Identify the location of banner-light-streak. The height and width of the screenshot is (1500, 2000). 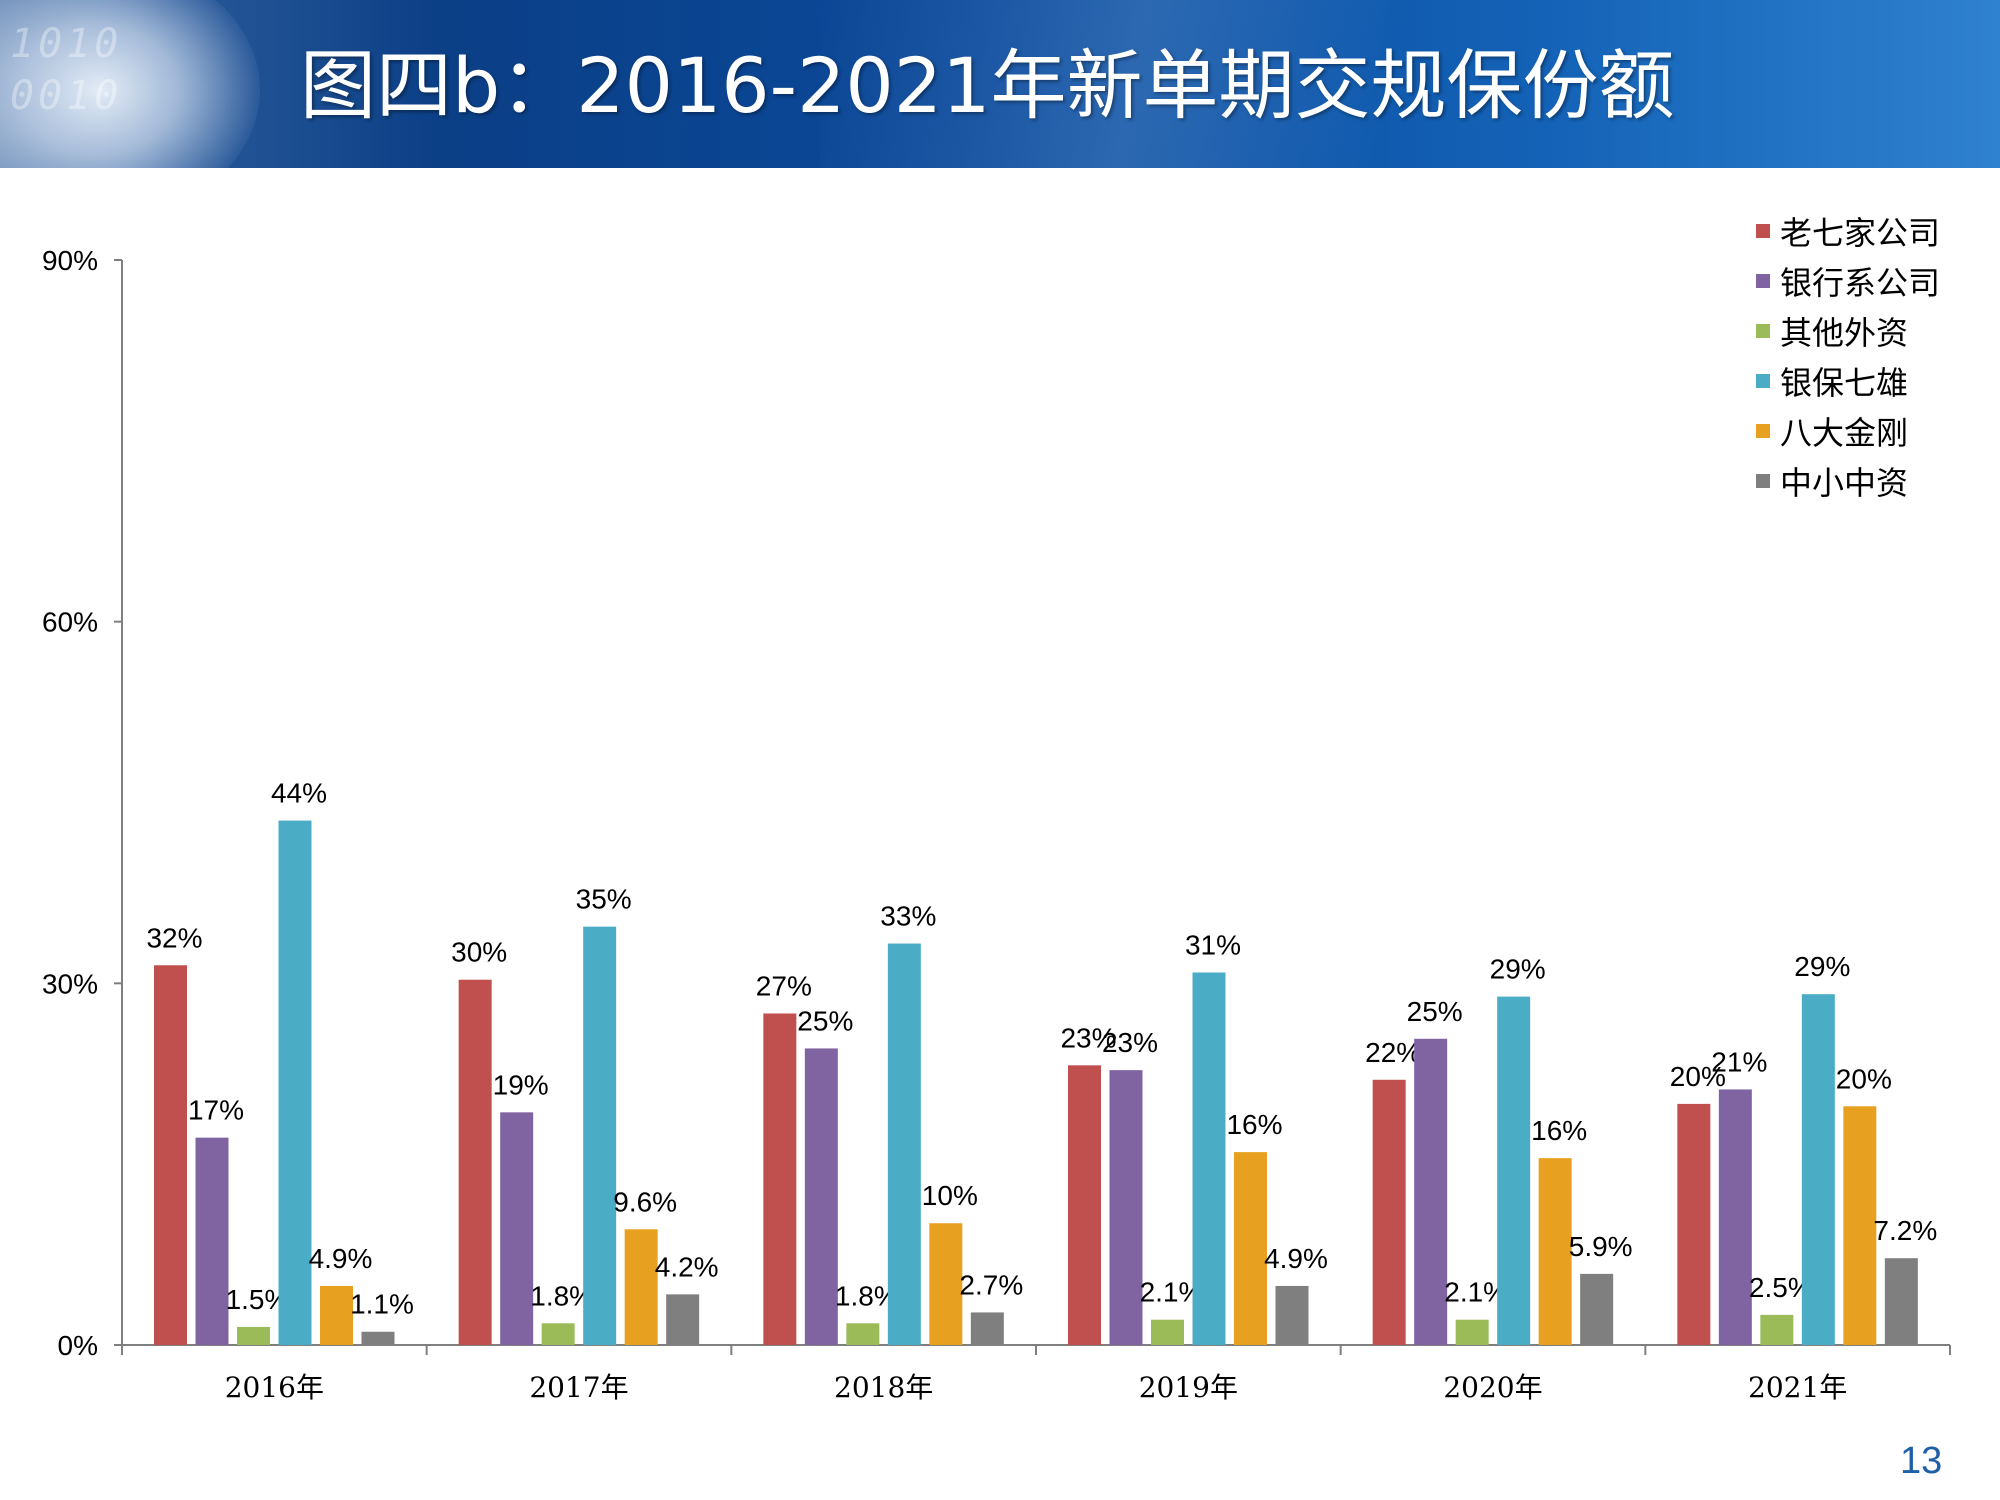
(1170, 84).